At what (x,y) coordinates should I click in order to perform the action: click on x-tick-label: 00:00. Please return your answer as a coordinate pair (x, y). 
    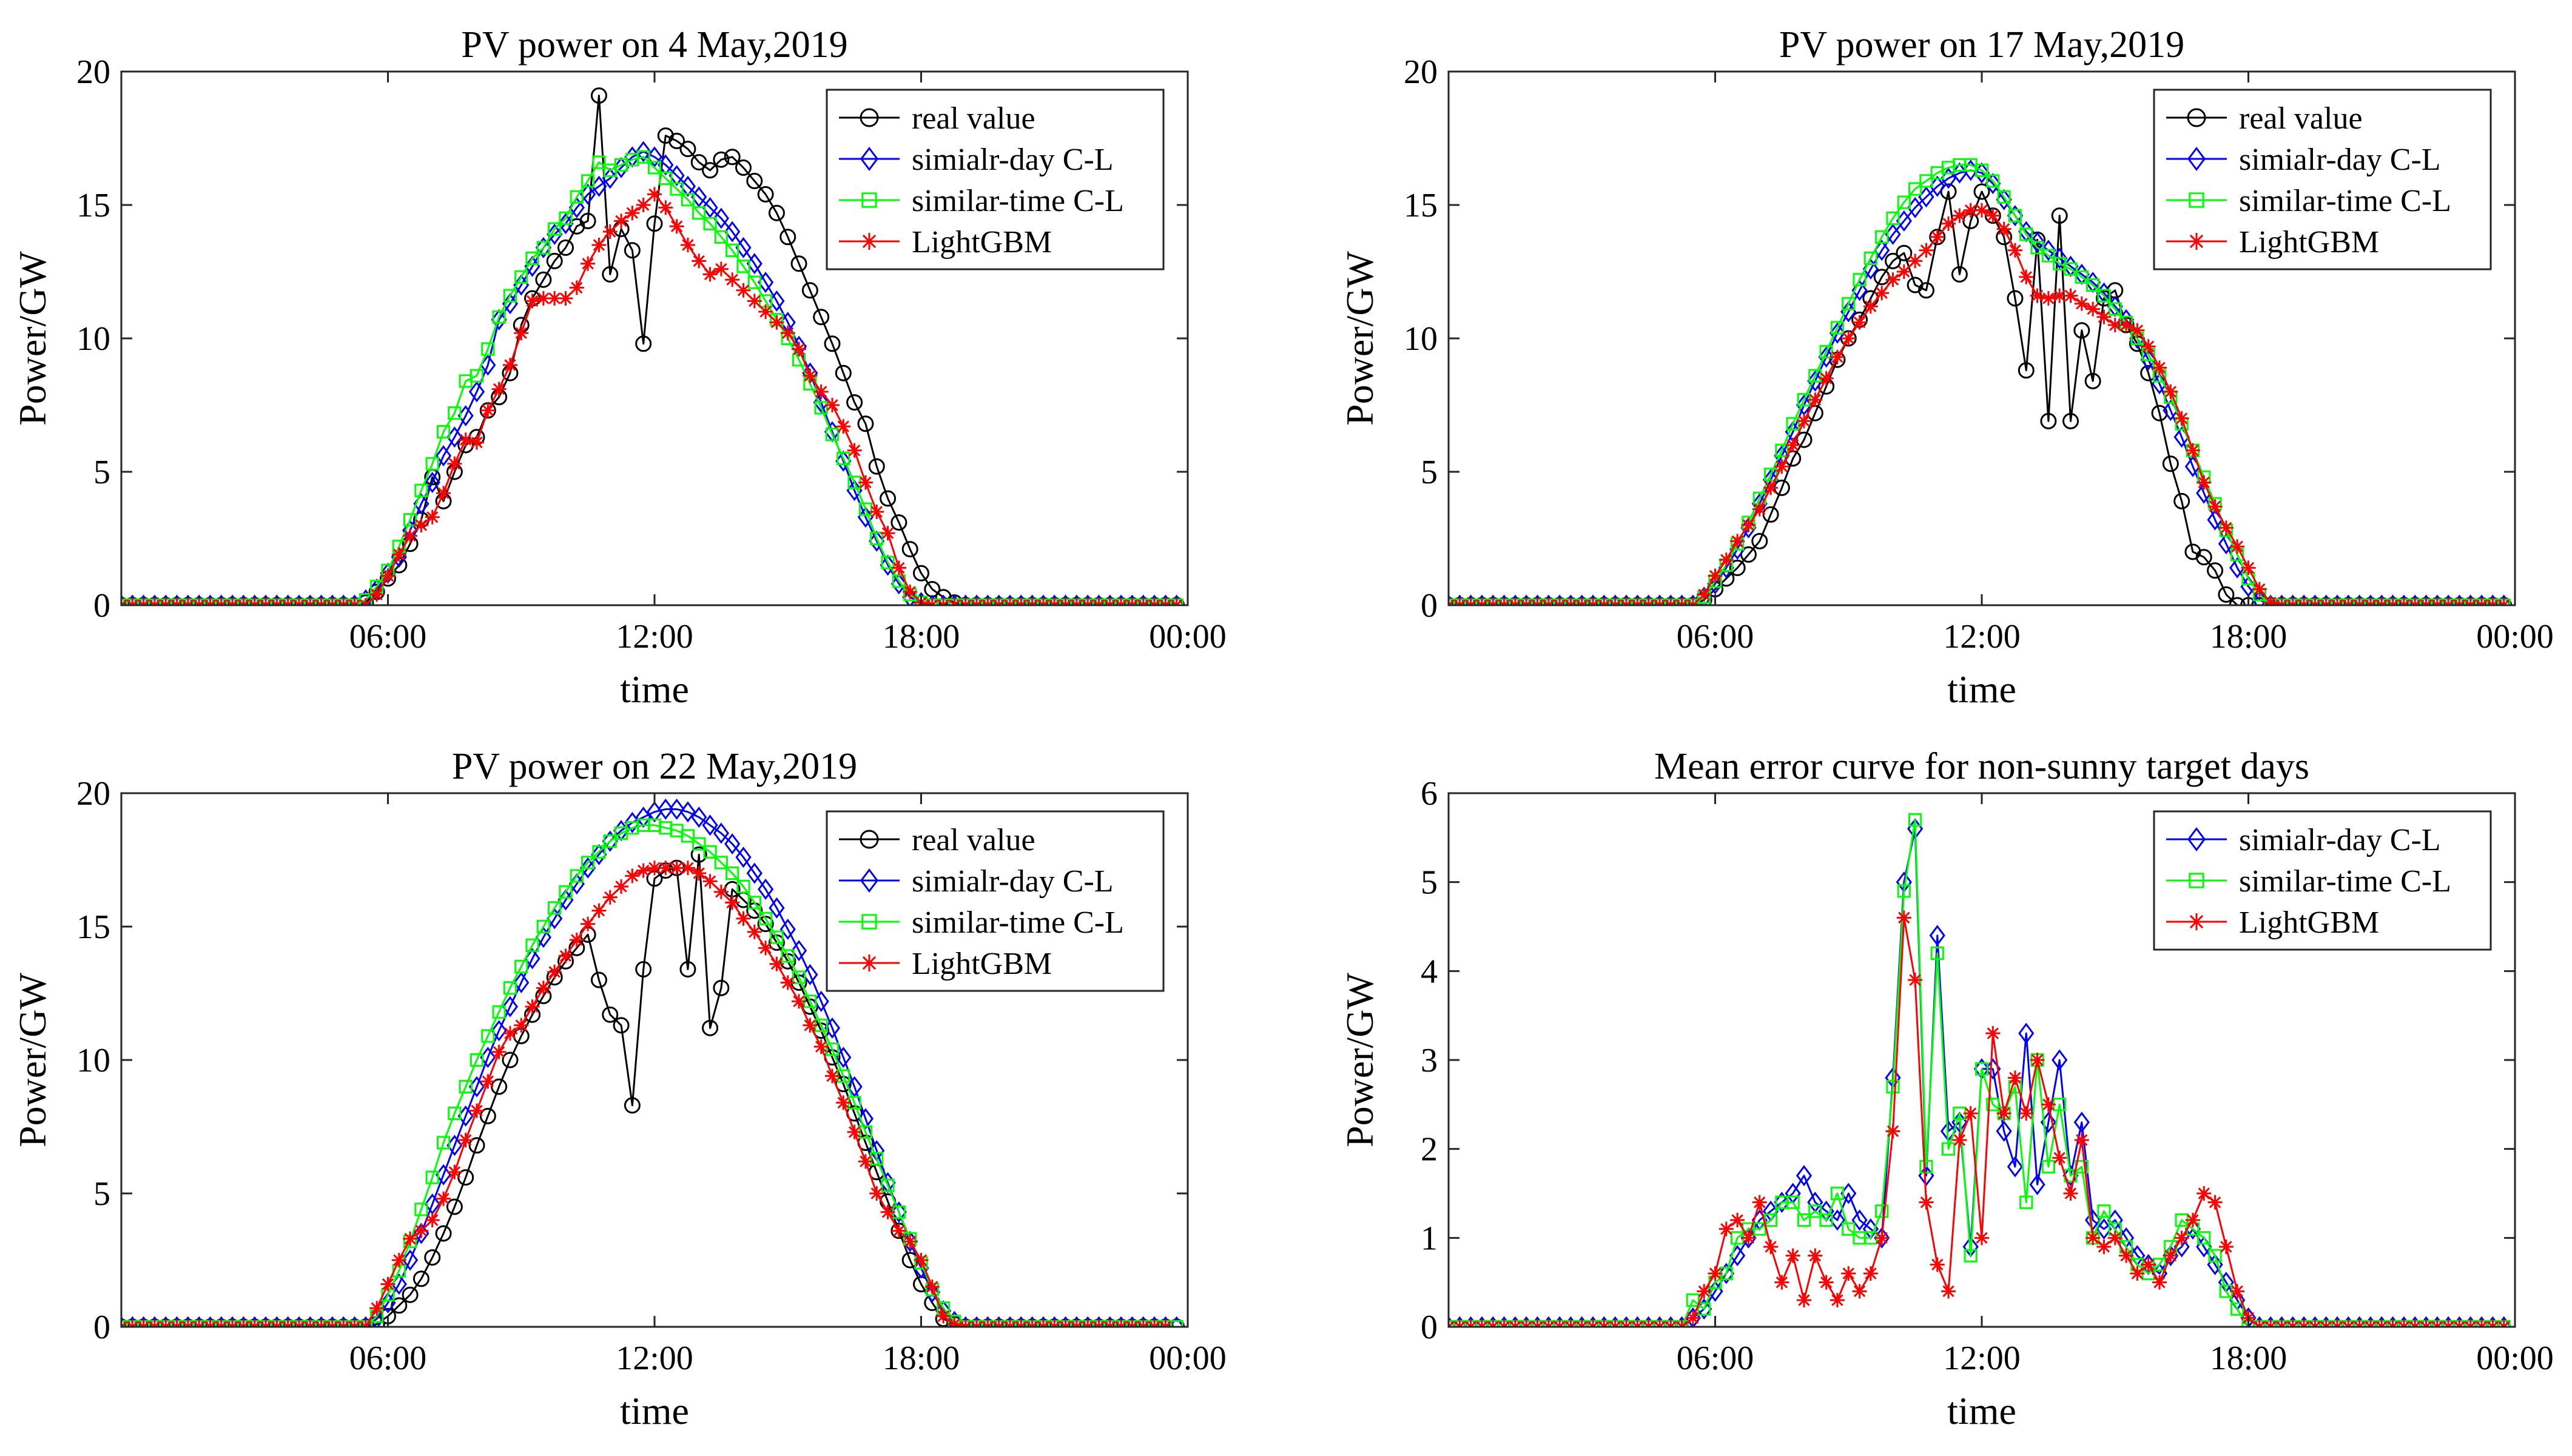
    Looking at the image, I should click on (1188, 1358).